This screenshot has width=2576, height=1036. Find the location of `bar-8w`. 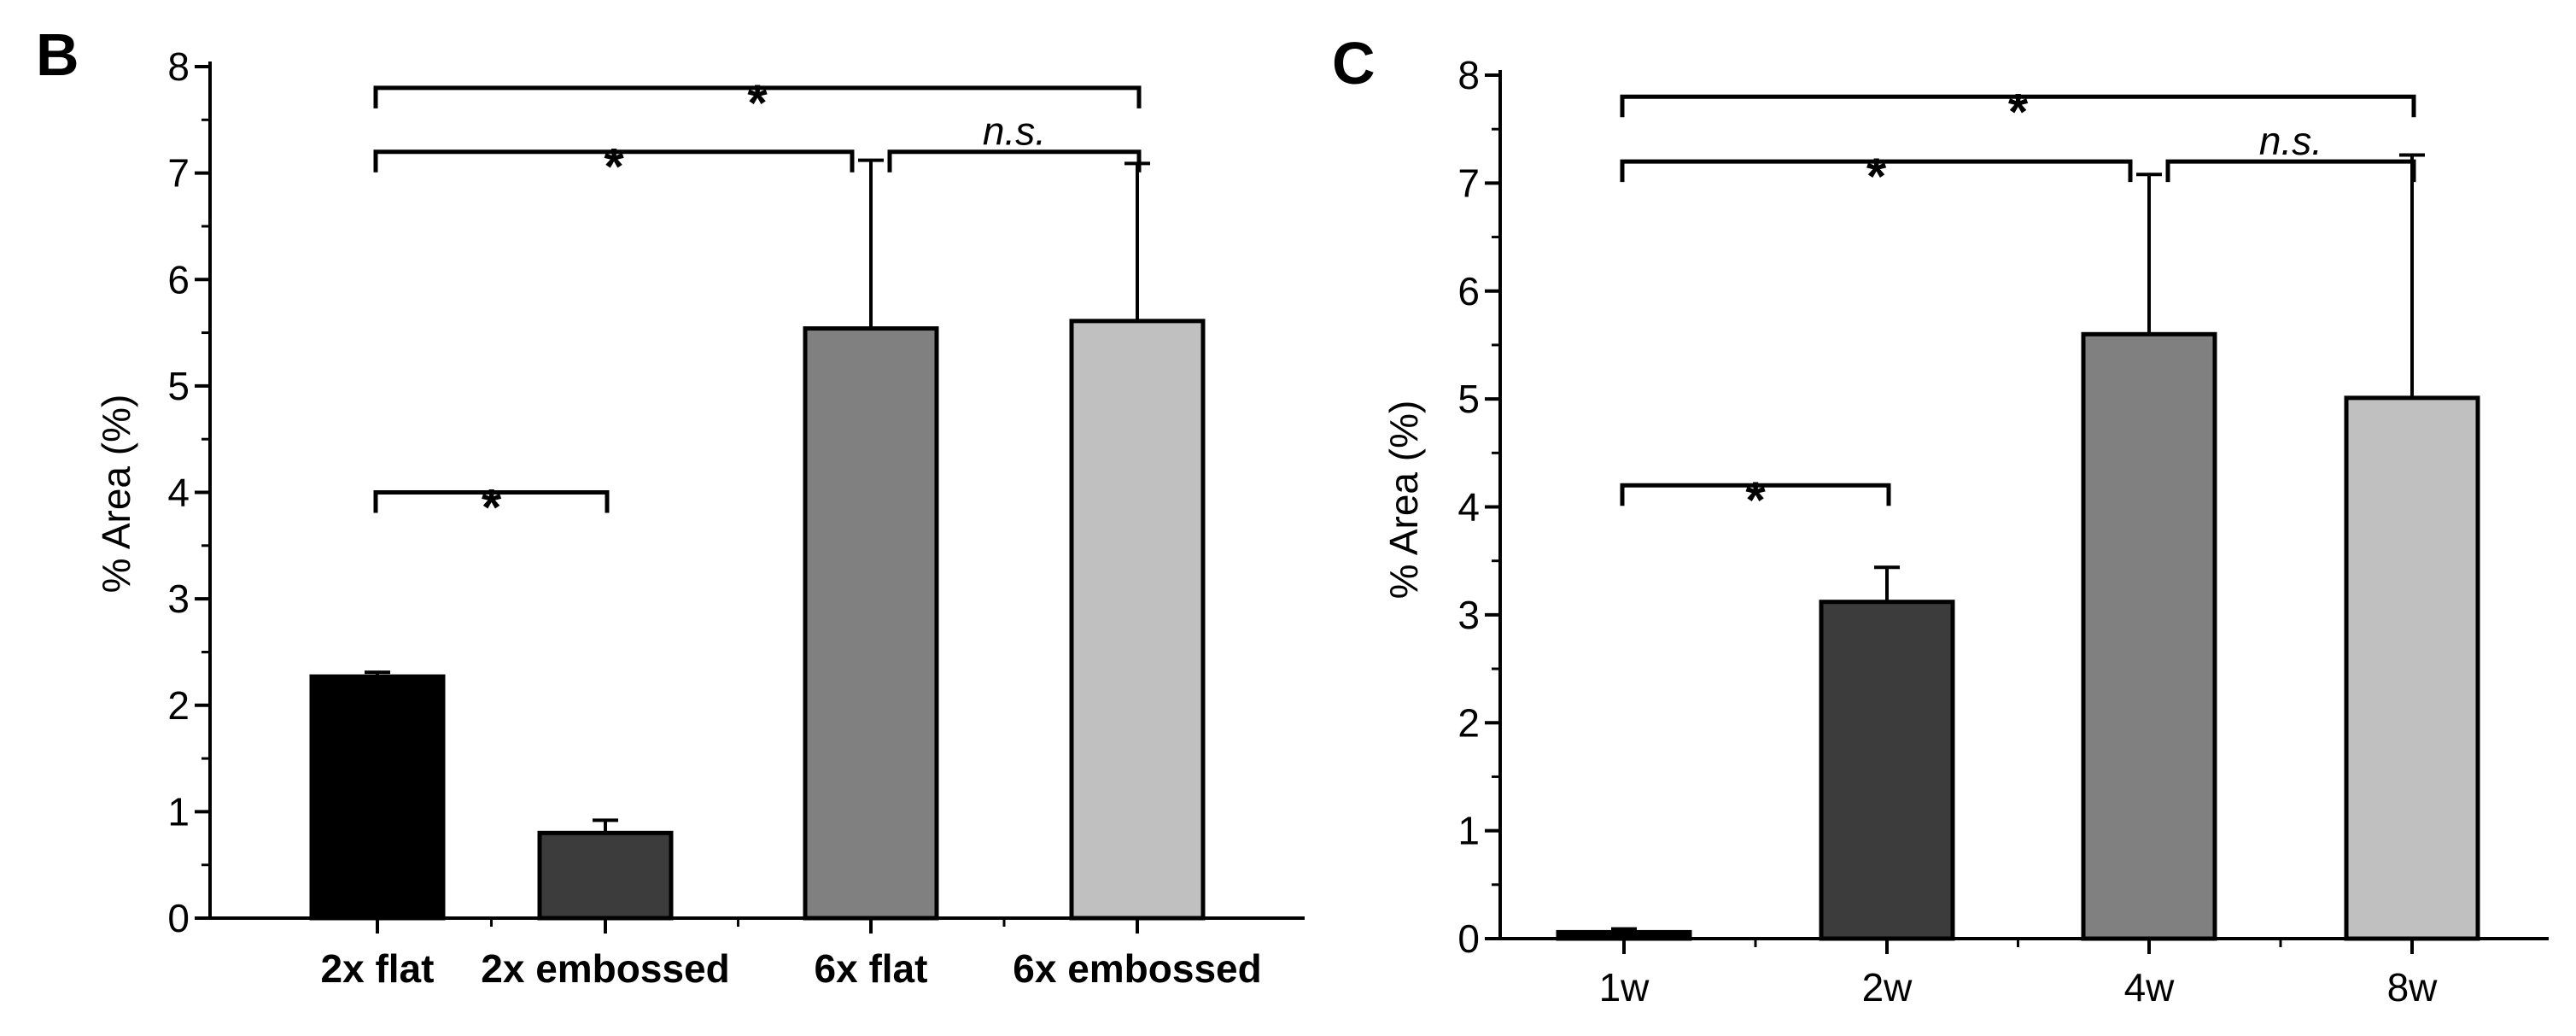

bar-8w is located at coordinates (2412, 668).